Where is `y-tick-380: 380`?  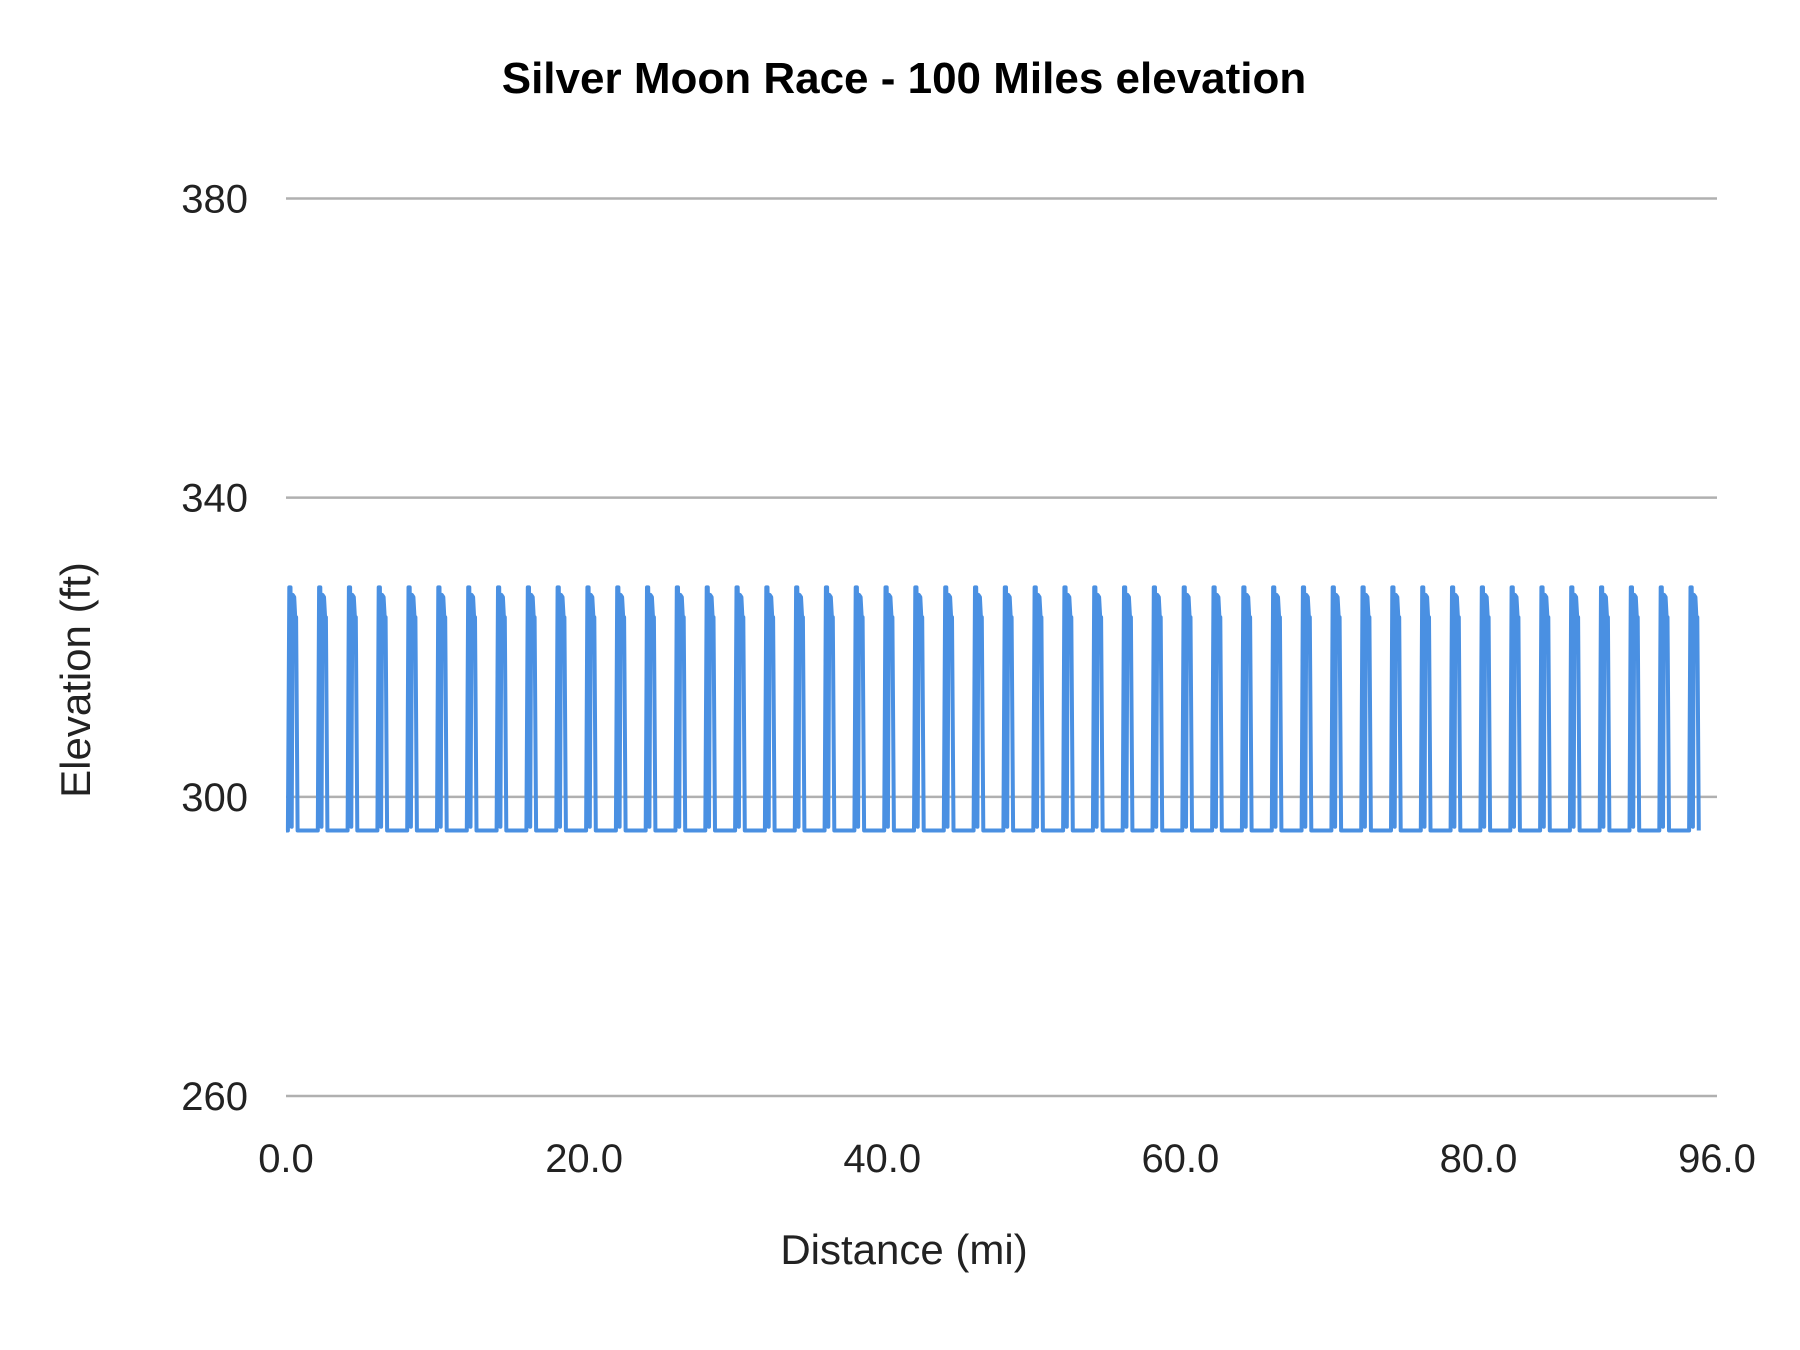
y-tick-380: 380 is located at coordinates (214, 200).